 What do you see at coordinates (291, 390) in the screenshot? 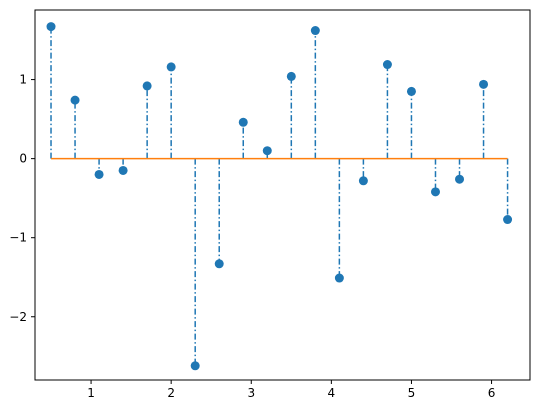
I see `x-axis-ticks: 1 2 3 4 5 6` at bounding box center [291, 390].